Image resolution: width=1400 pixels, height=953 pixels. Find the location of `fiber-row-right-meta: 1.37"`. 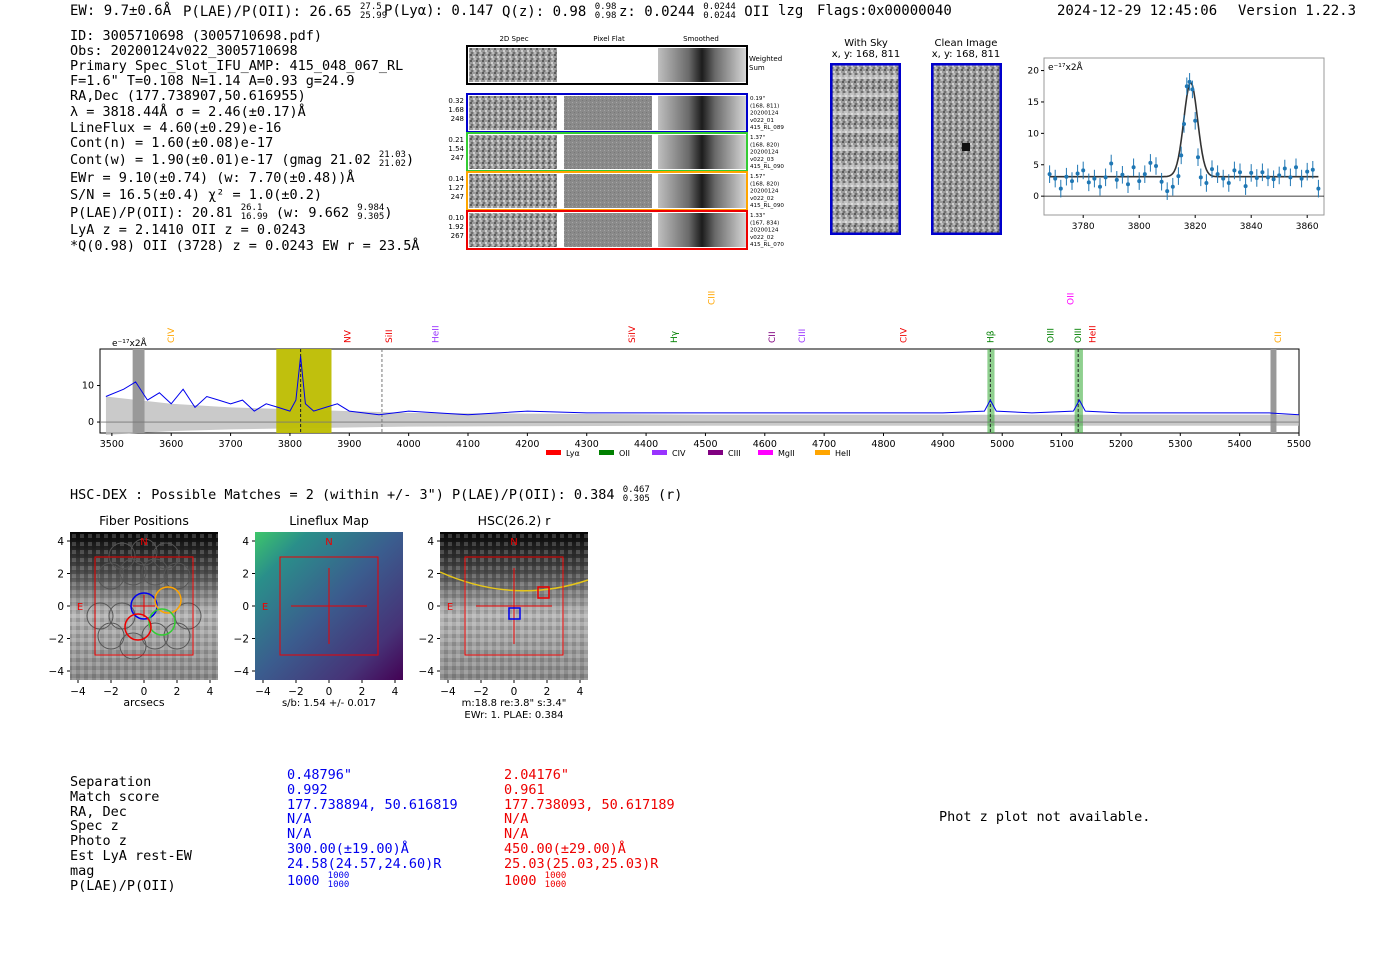

fiber-row-right-meta: 1.37" is located at coordinates (757, 138).